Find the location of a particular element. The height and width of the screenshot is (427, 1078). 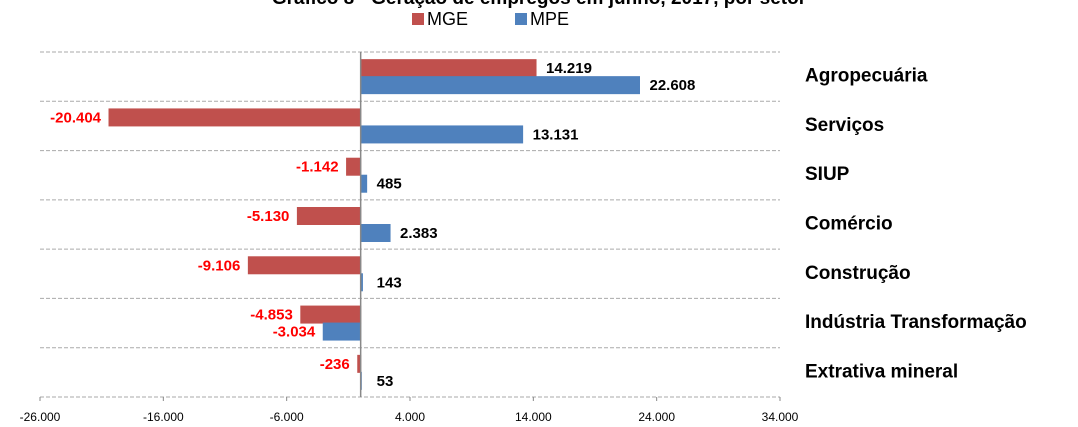

category-label: Indústria Transformação is located at coordinates (916, 322).